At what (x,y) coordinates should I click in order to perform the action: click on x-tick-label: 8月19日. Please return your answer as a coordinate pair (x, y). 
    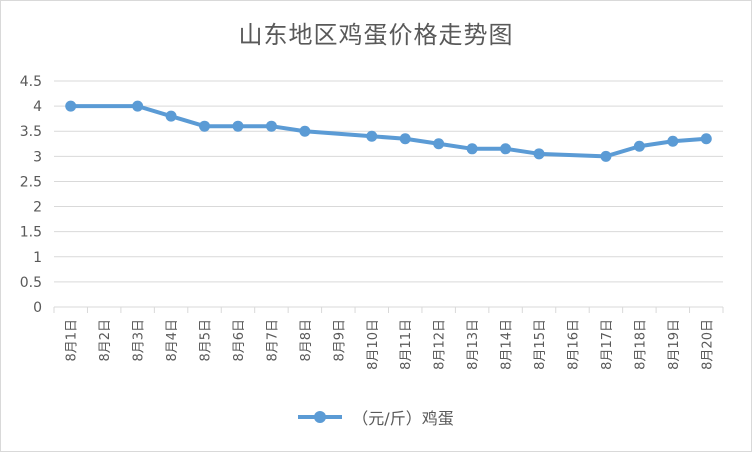
    Looking at the image, I should click on (674, 344).